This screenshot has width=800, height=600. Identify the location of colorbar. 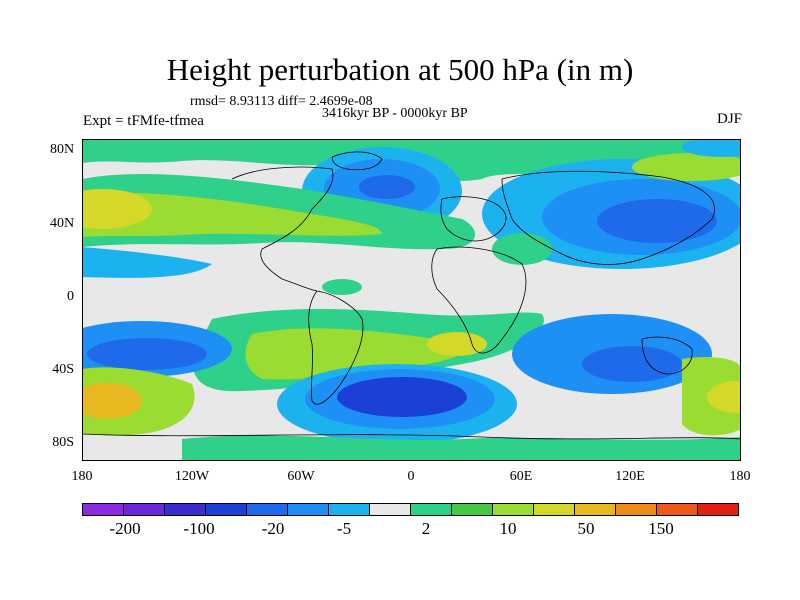
(410, 509).